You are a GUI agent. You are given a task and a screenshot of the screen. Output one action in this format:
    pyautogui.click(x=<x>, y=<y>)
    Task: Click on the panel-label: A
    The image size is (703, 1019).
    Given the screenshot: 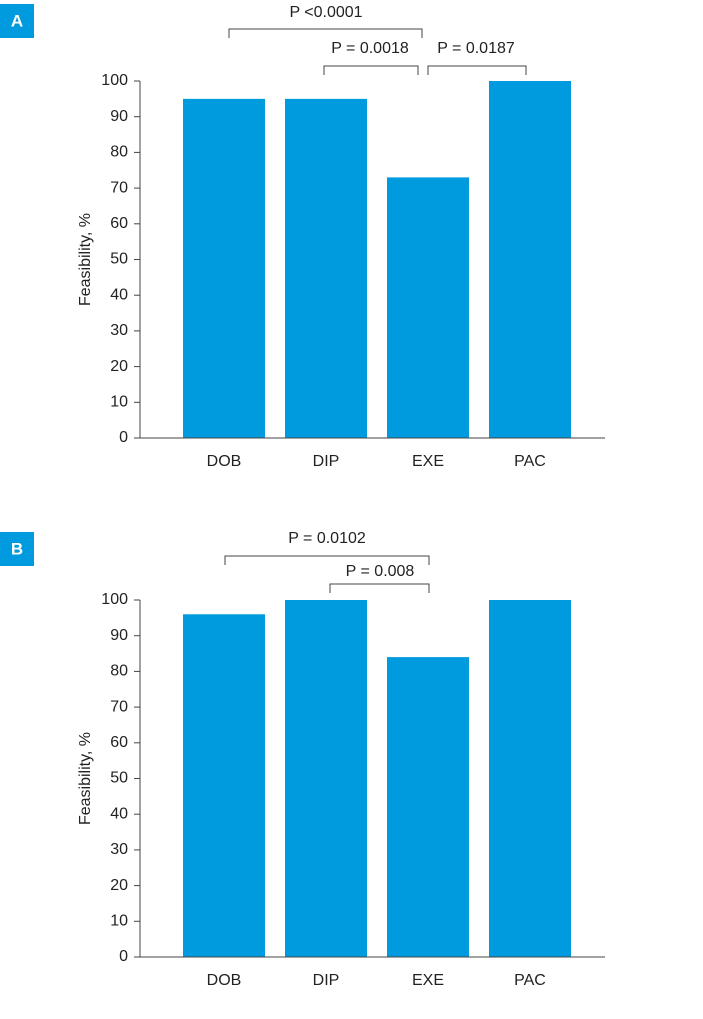 What is the action you would take?
    pyautogui.click(x=17, y=20)
    